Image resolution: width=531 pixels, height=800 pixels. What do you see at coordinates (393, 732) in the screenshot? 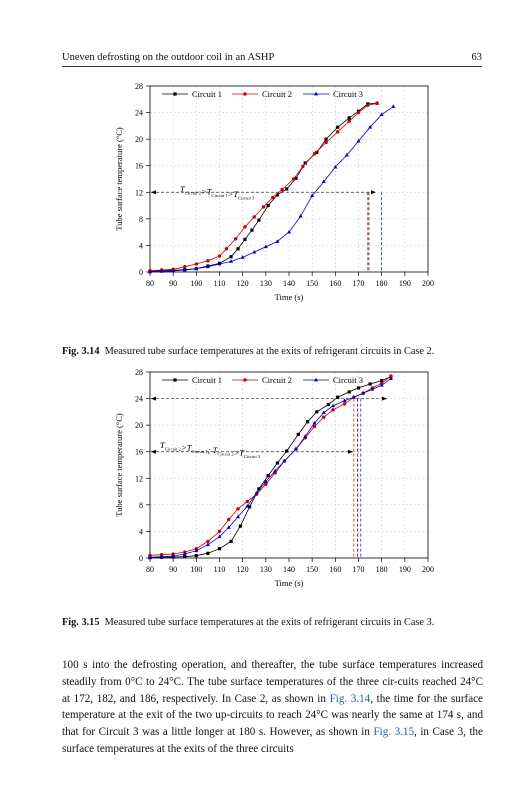
I see `figure-reference-link: Fig. 3.15` at bounding box center [393, 732].